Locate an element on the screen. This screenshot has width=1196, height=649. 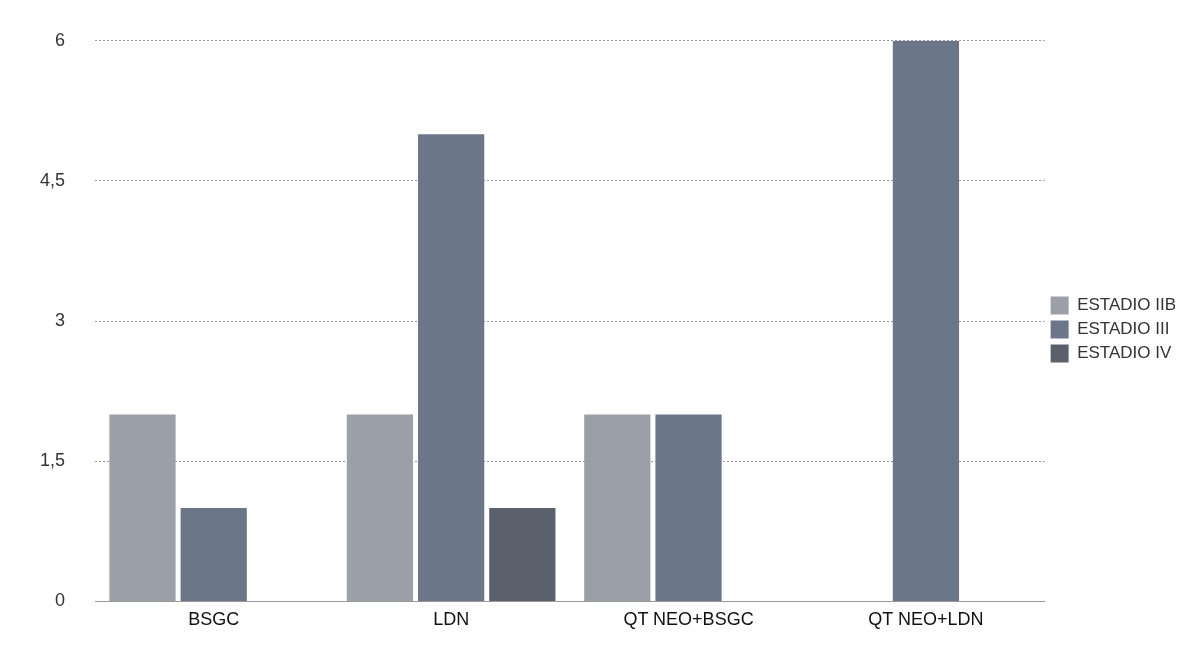
legend-label: ESTADIO IV is located at coordinates (1124, 353).